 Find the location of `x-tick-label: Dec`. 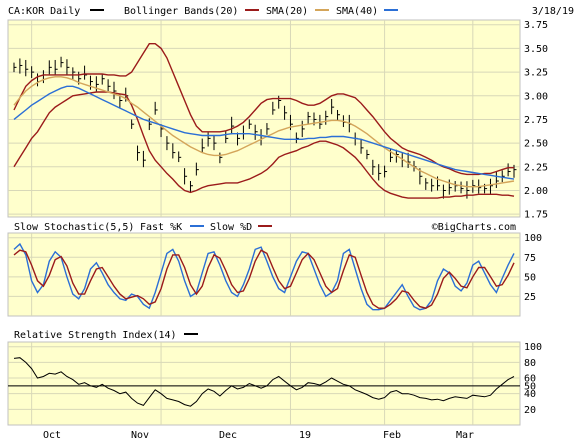

x-tick-label: Dec is located at coordinates (228, 435).